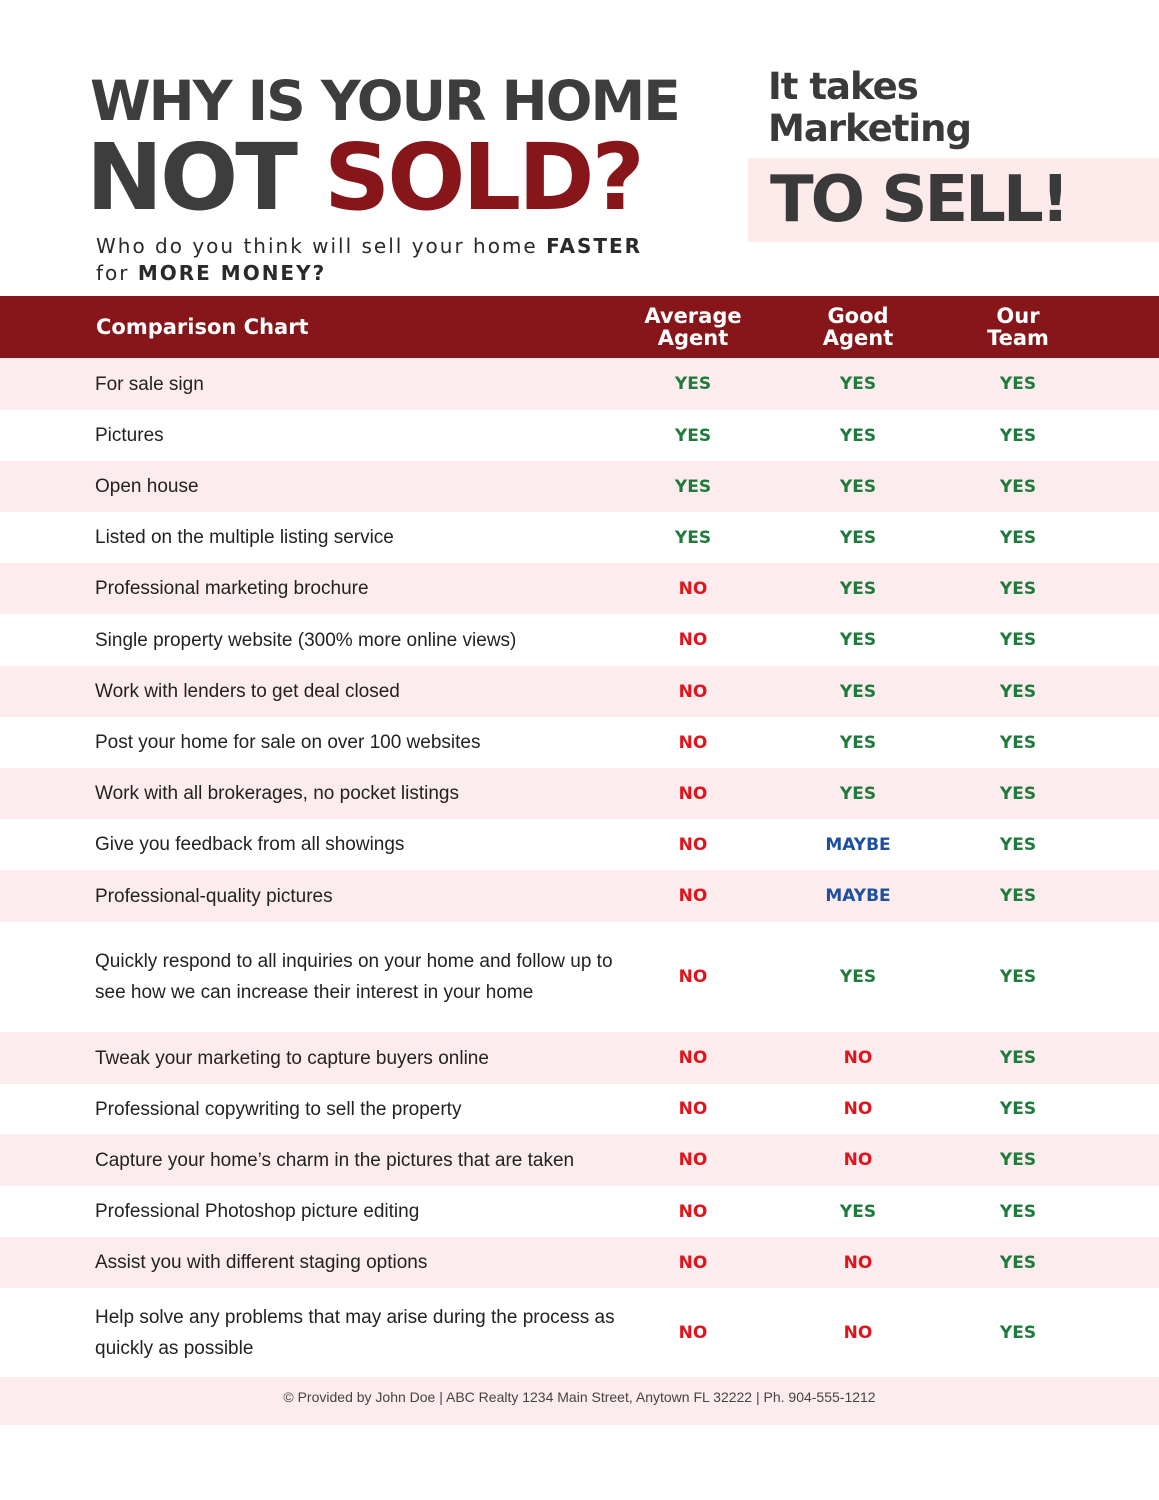 The image size is (1159, 1500). I want to click on headline-line2: NOT SOLD?, so click(365, 178).